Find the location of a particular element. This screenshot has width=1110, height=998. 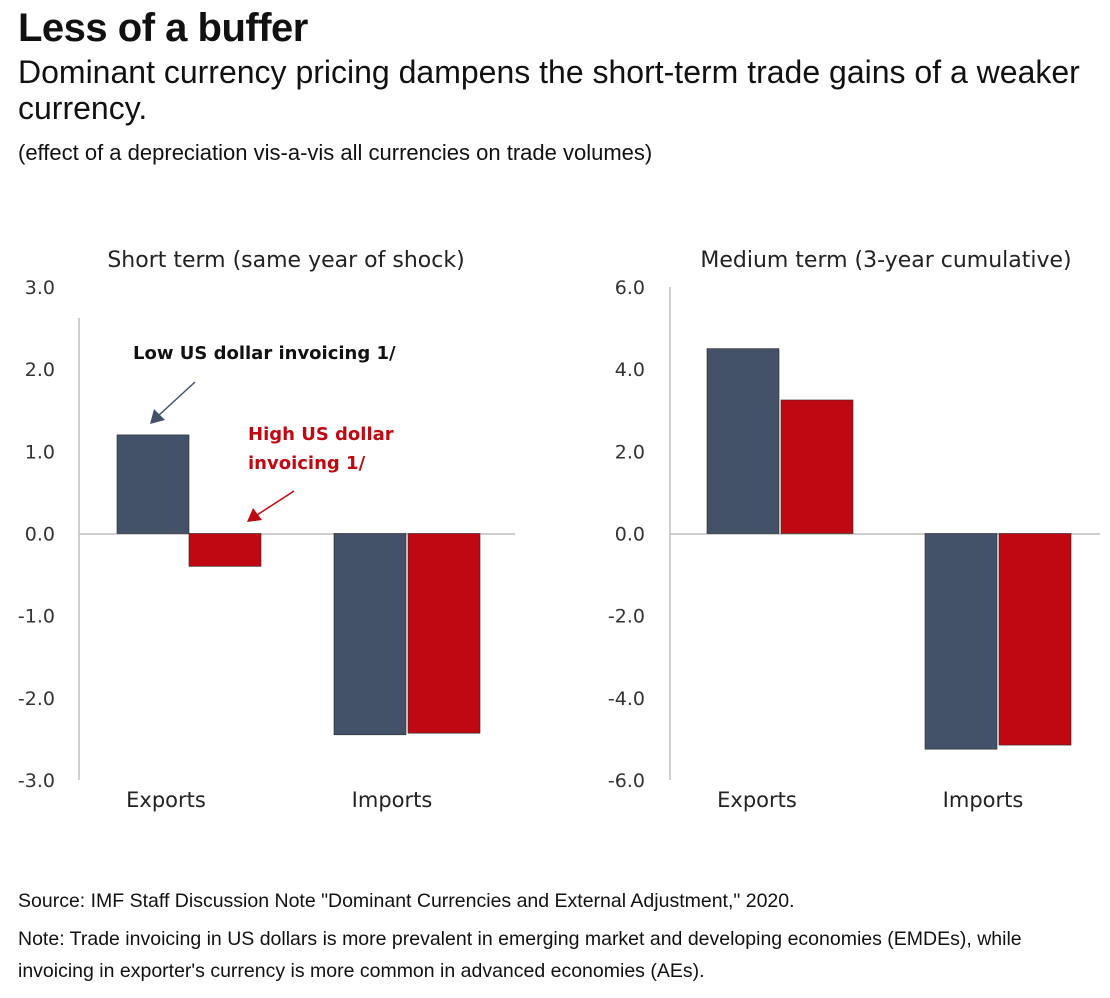

short-term-bar-exports-high-usd is located at coordinates (225, 550).